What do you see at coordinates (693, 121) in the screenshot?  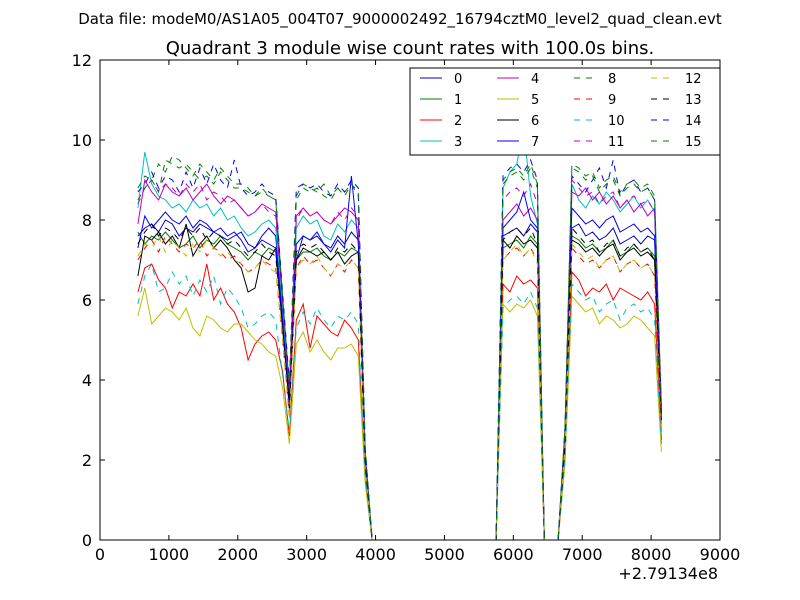 I see `legend-label-14: 14` at bounding box center [693, 121].